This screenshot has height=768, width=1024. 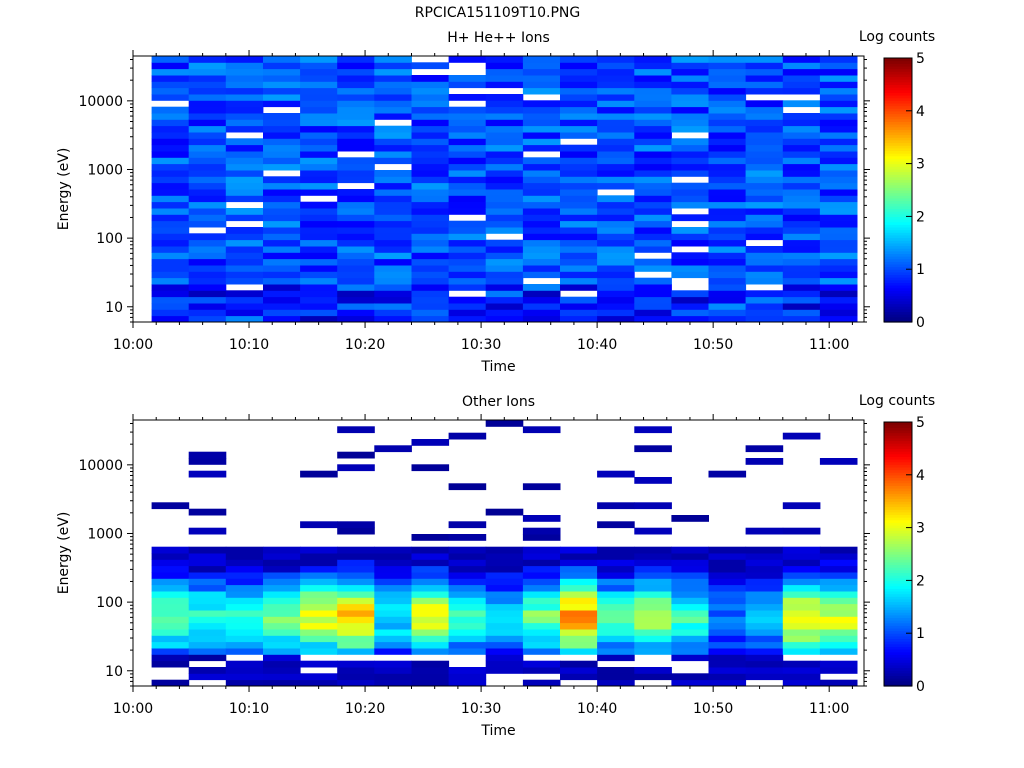 I want to click on colorbar-label: Log counts, so click(x=897, y=37).